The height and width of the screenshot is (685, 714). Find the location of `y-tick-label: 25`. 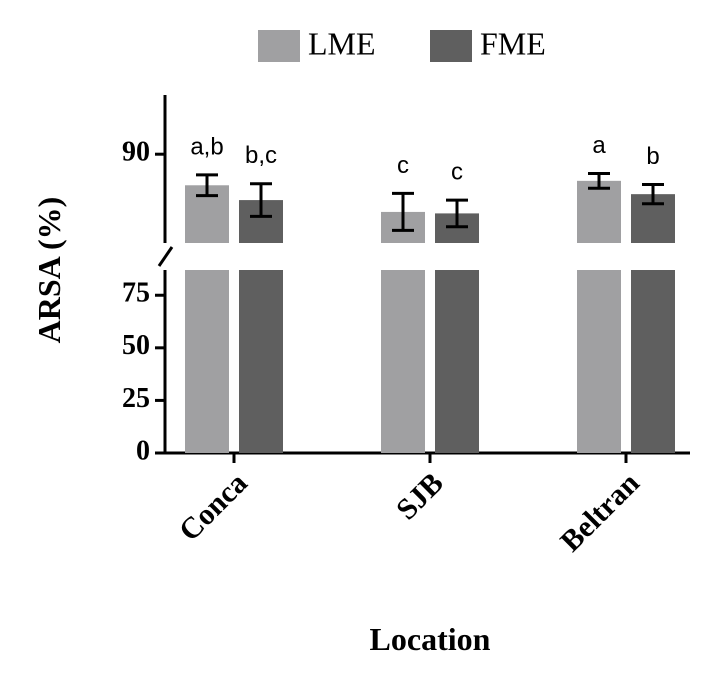

y-tick-label: 25 is located at coordinates (136, 398).